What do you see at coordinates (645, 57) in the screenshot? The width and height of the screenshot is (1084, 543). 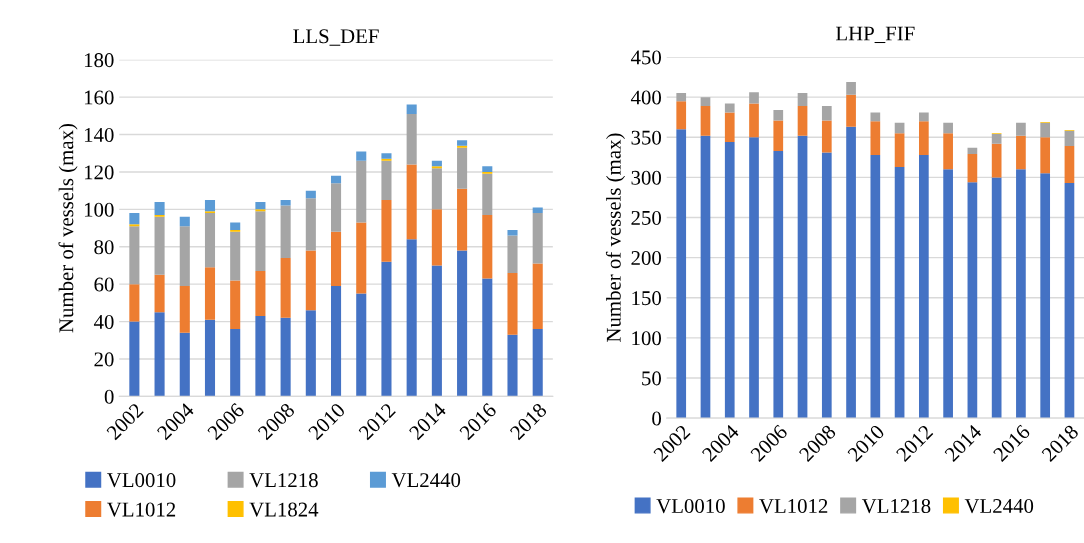 I see `y-tick-label: 450` at bounding box center [645, 57].